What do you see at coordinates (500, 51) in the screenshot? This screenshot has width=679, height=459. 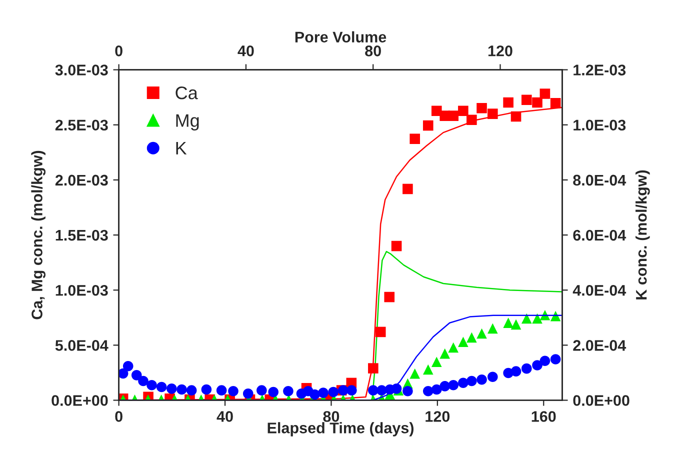 I see `x2-tick-label: 120` at bounding box center [500, 51].